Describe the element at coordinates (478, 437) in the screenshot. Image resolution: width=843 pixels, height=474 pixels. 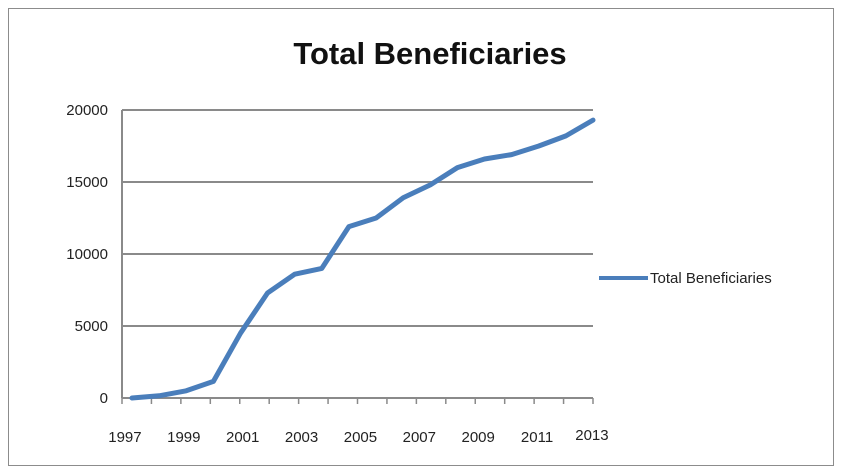
I see `x-tick-label: 2009` at that location.